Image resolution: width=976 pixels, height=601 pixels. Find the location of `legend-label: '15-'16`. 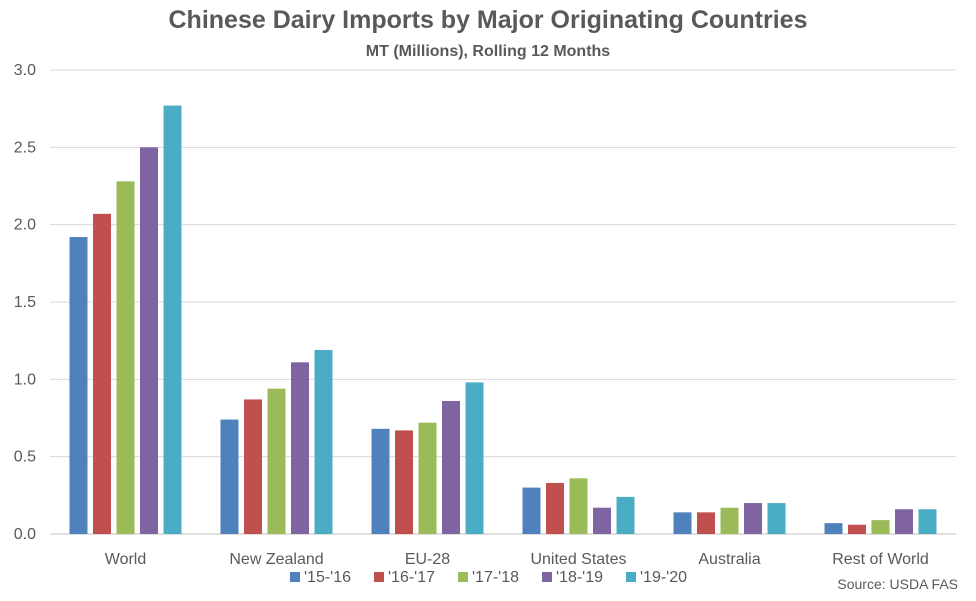

legend-label: '15-'16 is located at coordinates (327, 577).